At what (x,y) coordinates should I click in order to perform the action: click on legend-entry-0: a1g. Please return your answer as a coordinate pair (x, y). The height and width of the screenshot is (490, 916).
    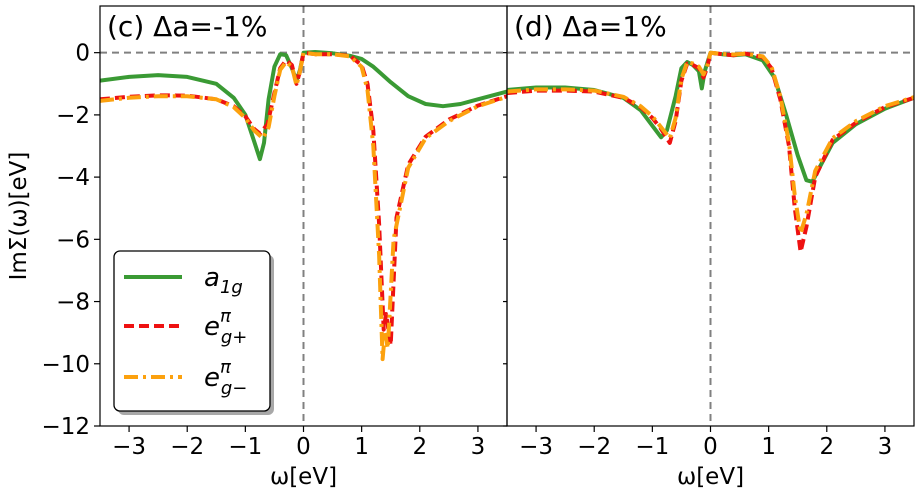
    Looking at the image, I should click on (223, 280).